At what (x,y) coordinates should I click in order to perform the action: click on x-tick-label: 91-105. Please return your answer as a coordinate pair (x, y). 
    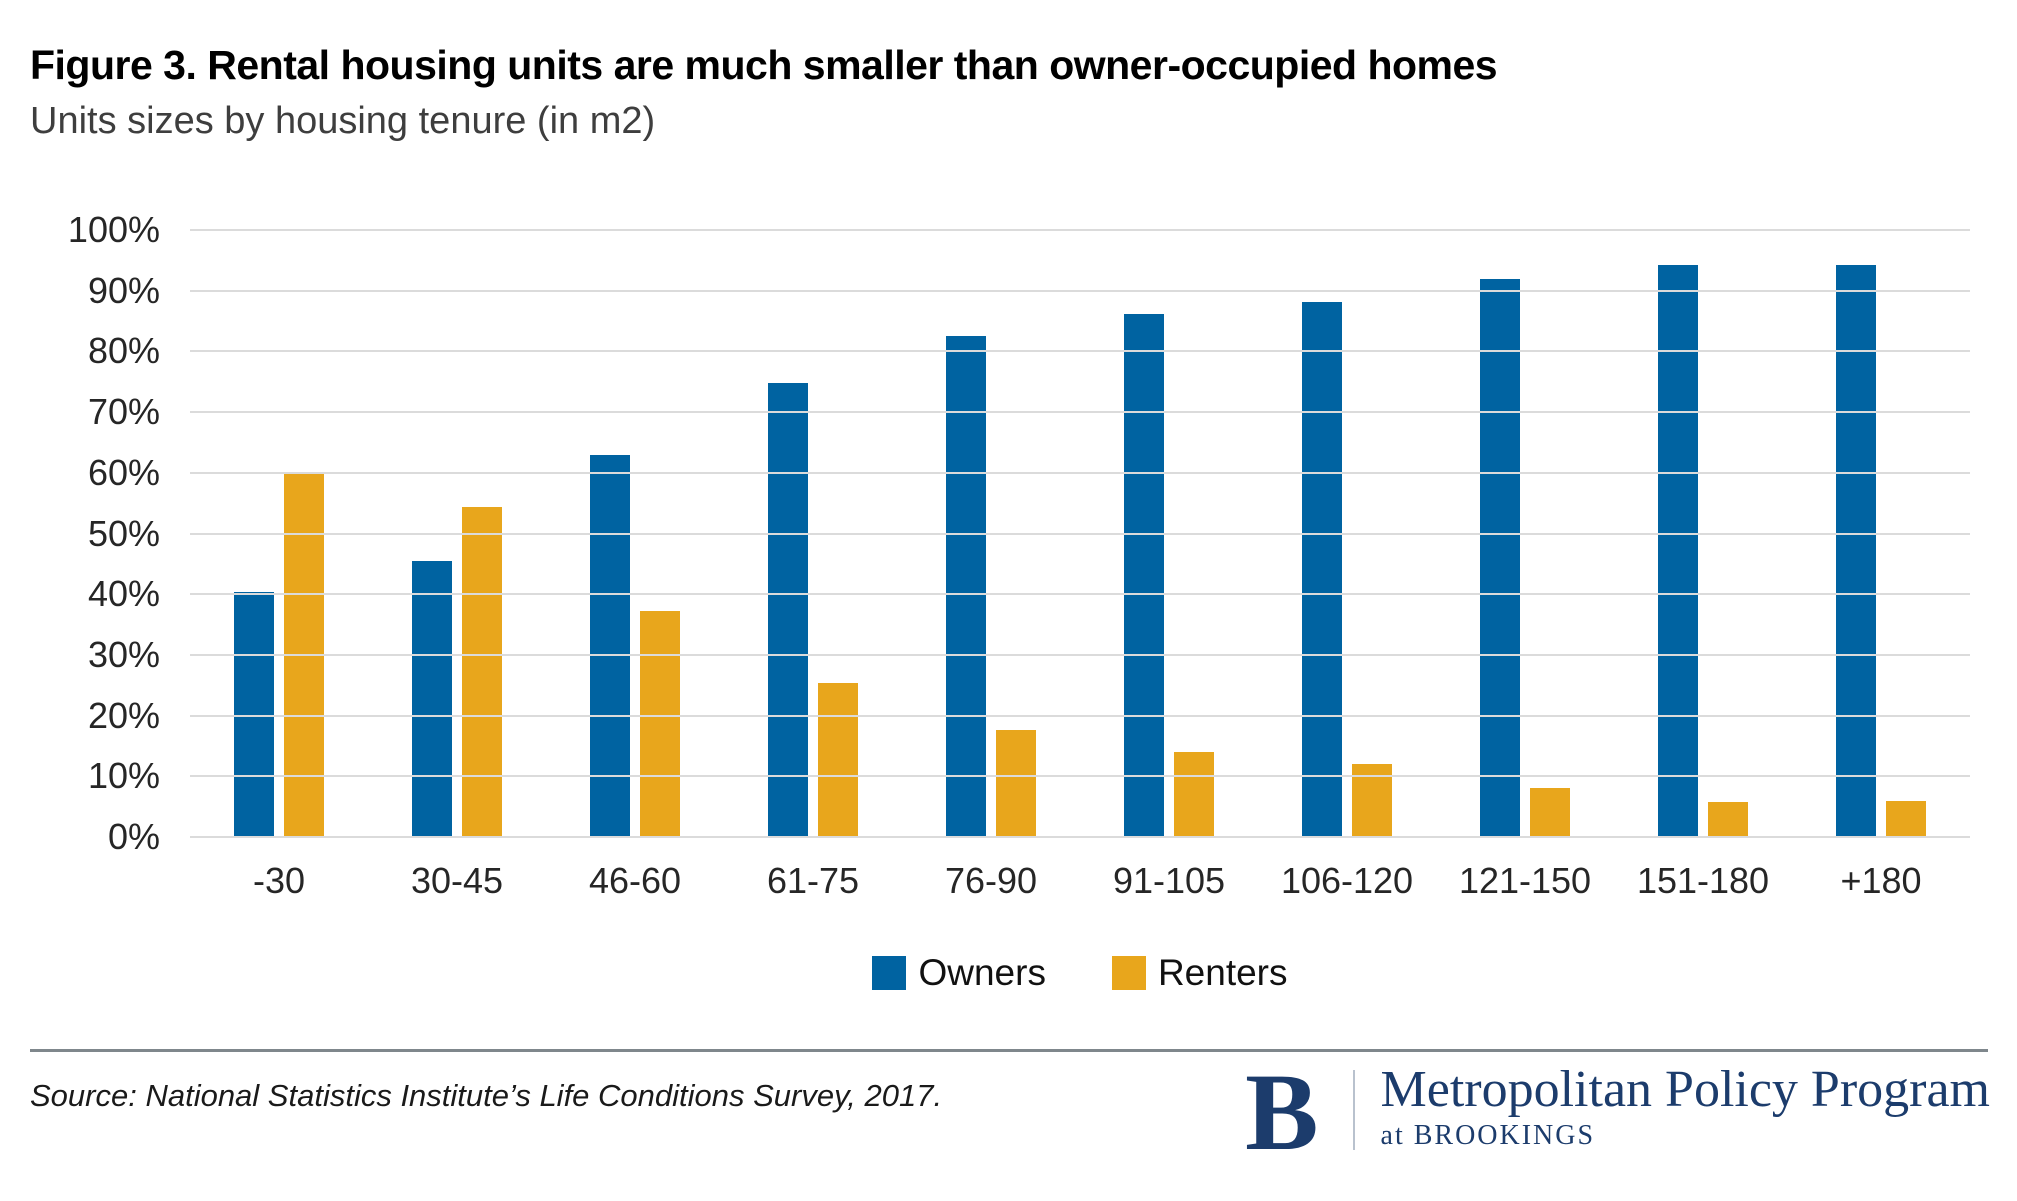
    Looking at the image, I should click on (1169, 880).